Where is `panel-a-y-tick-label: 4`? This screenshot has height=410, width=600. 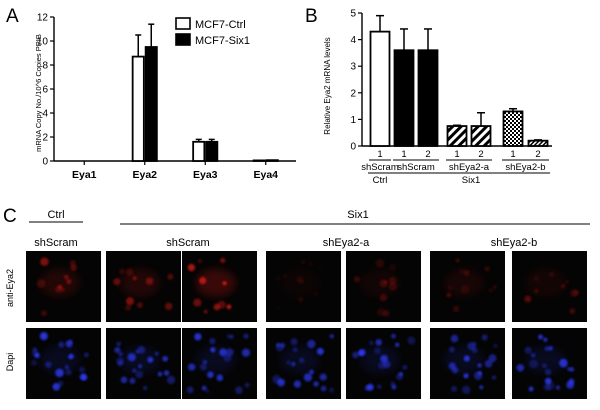 panel-a-y-tick-label: 4 is located at coordinates (45, 114).